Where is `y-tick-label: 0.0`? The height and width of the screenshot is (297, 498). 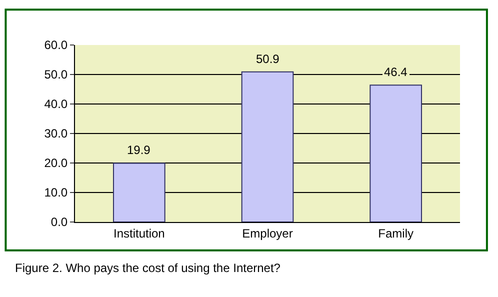
y-tick-label: 0.0 is located at coordinates (59, 222).